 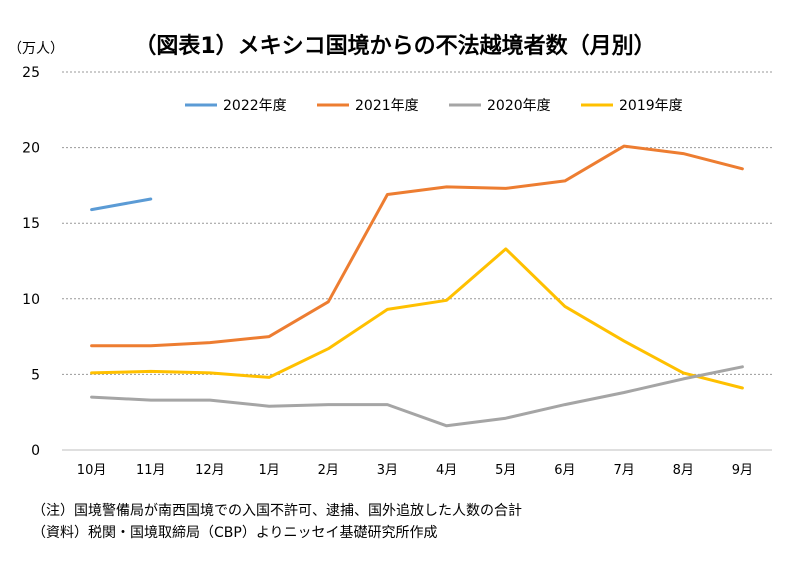 I want to click on x-tick-label: 2月, so click(x=328, y=470).